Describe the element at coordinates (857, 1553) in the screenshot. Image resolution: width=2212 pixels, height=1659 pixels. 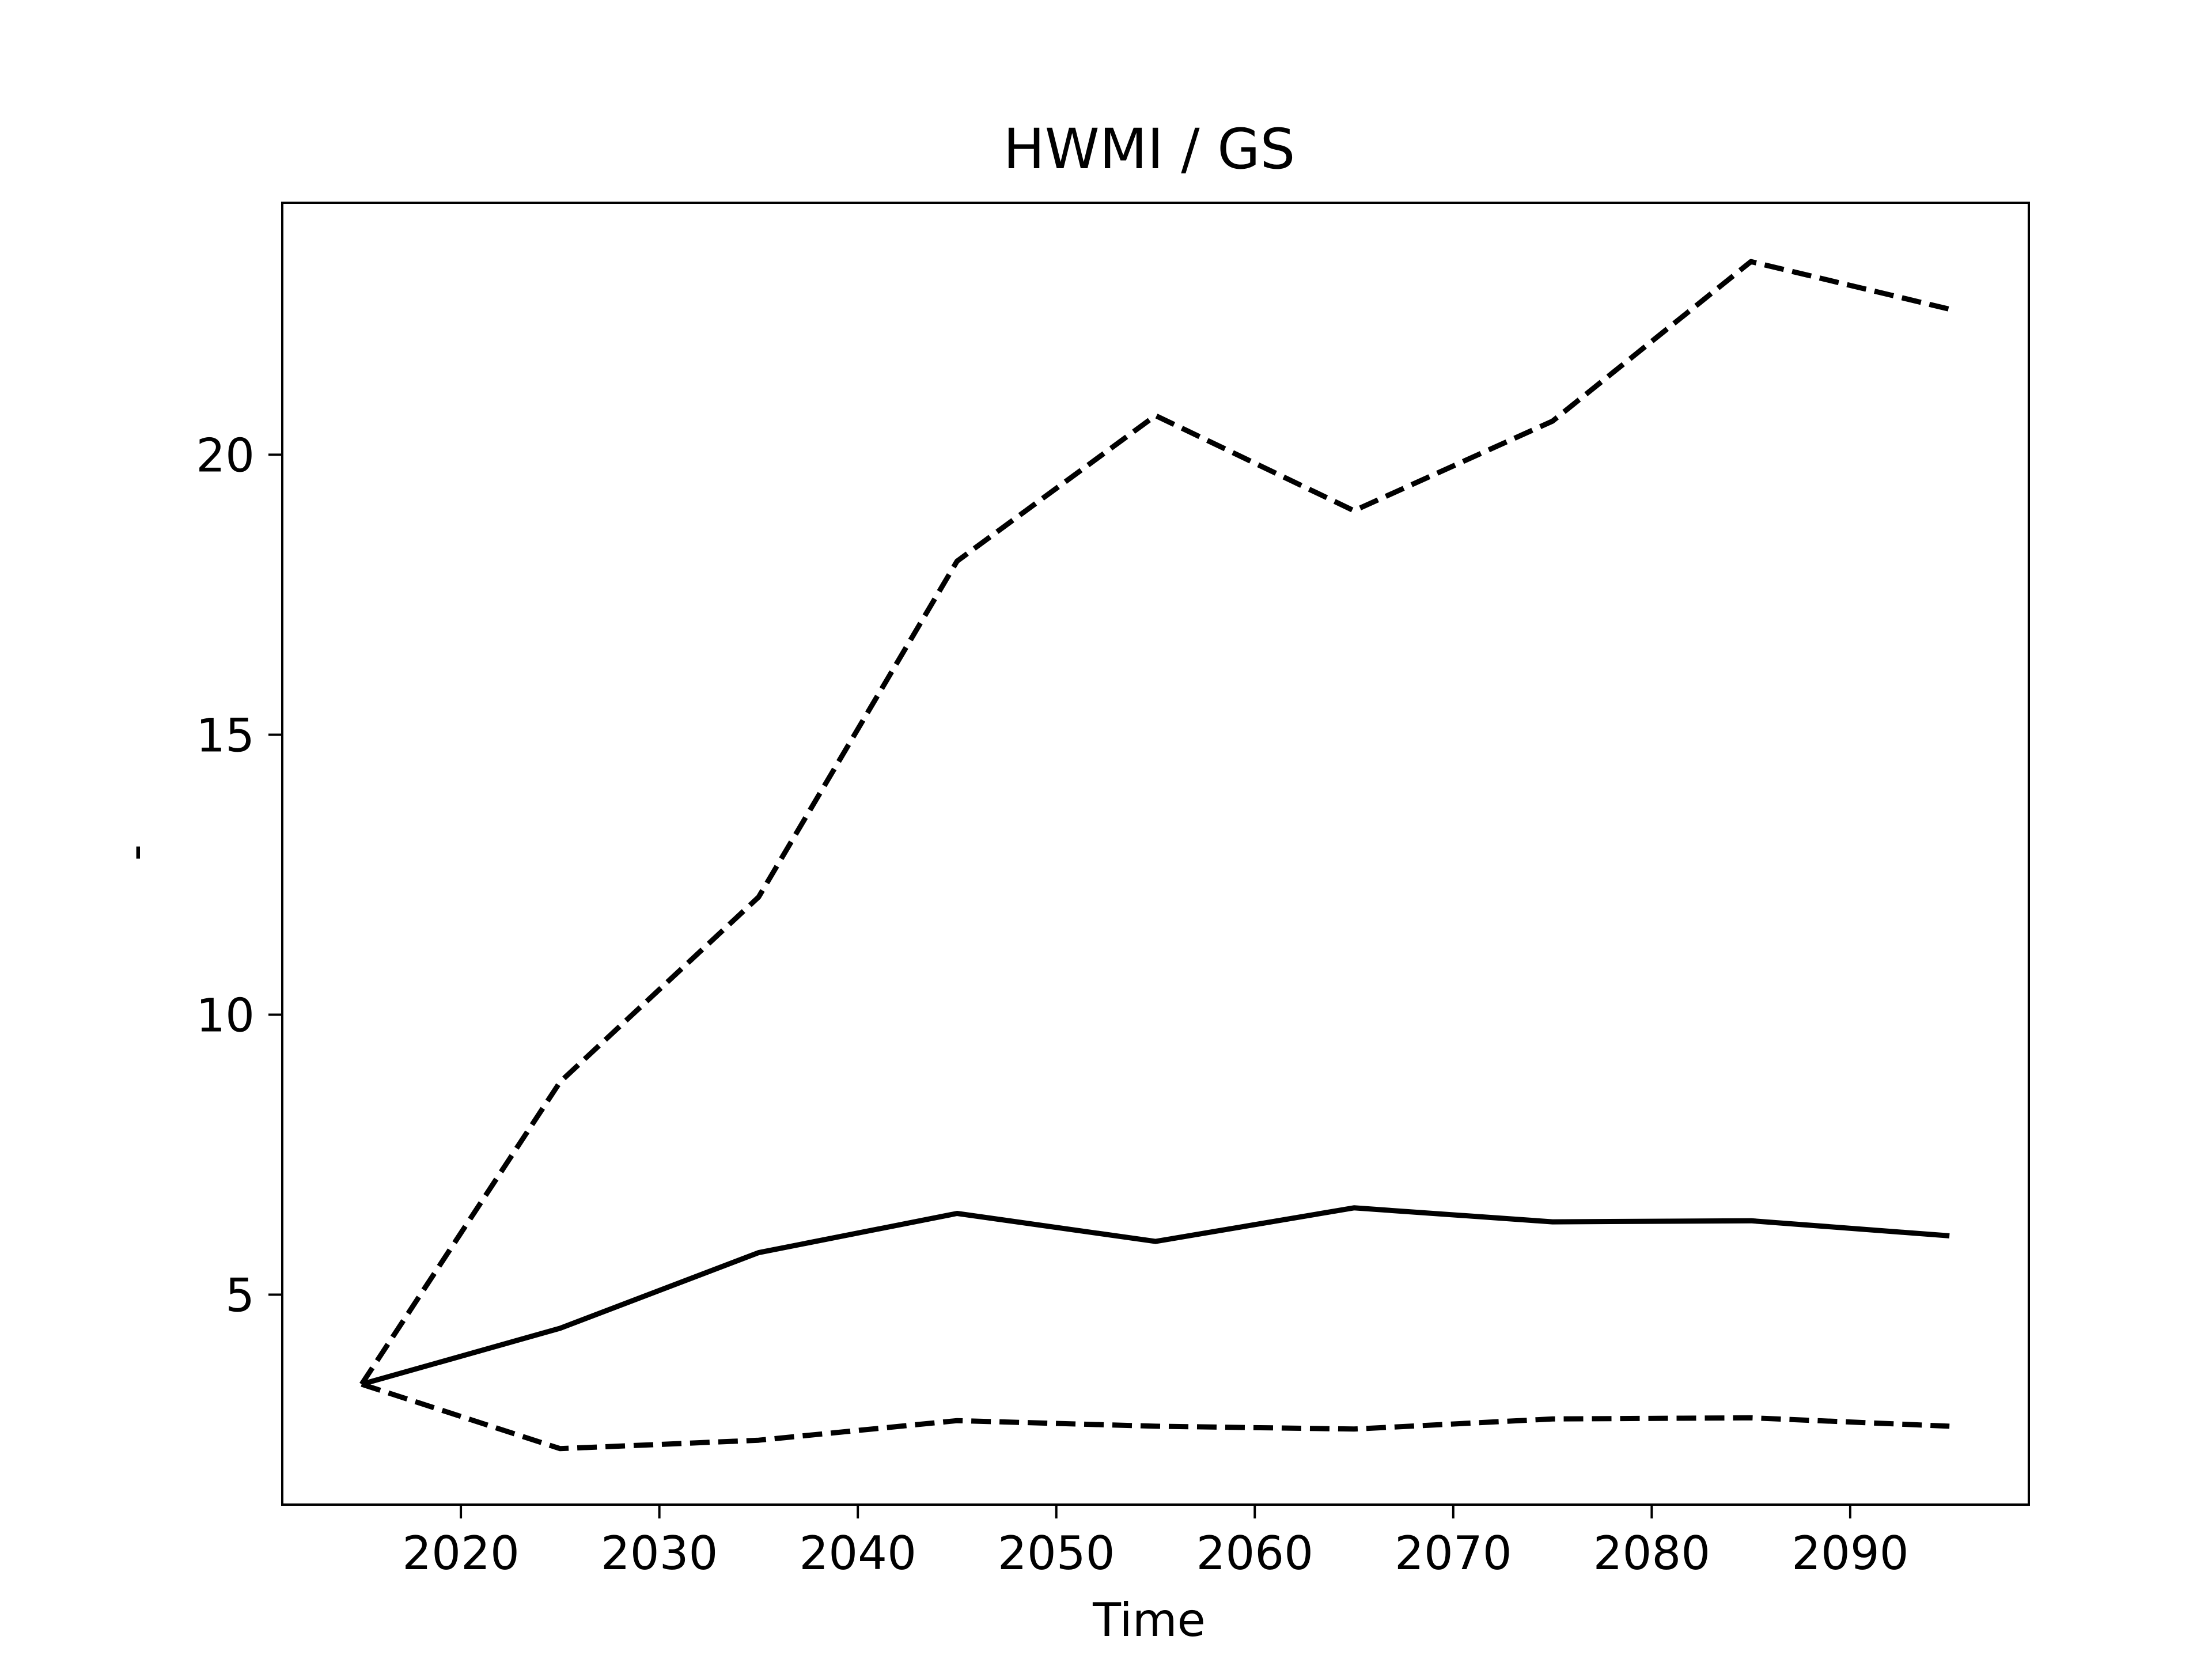
I see `x-tick-label: 2040` at that location.